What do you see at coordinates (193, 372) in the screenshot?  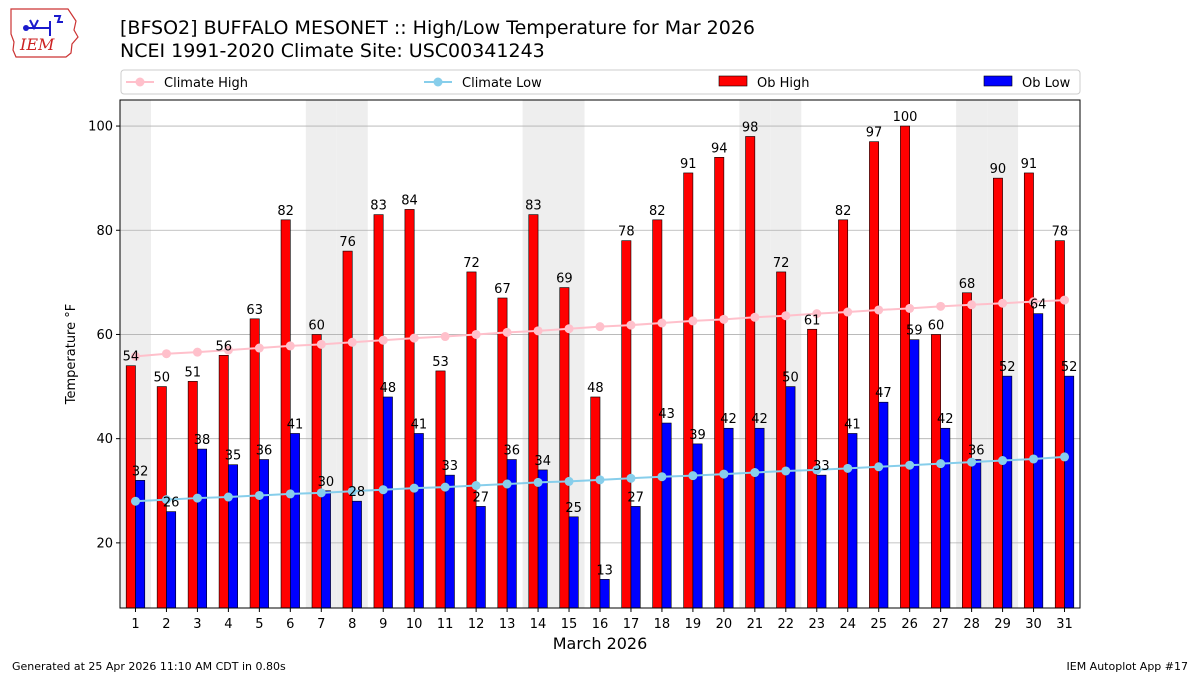 I see `ob-high-label: 51` at bounding box center [193, 372].